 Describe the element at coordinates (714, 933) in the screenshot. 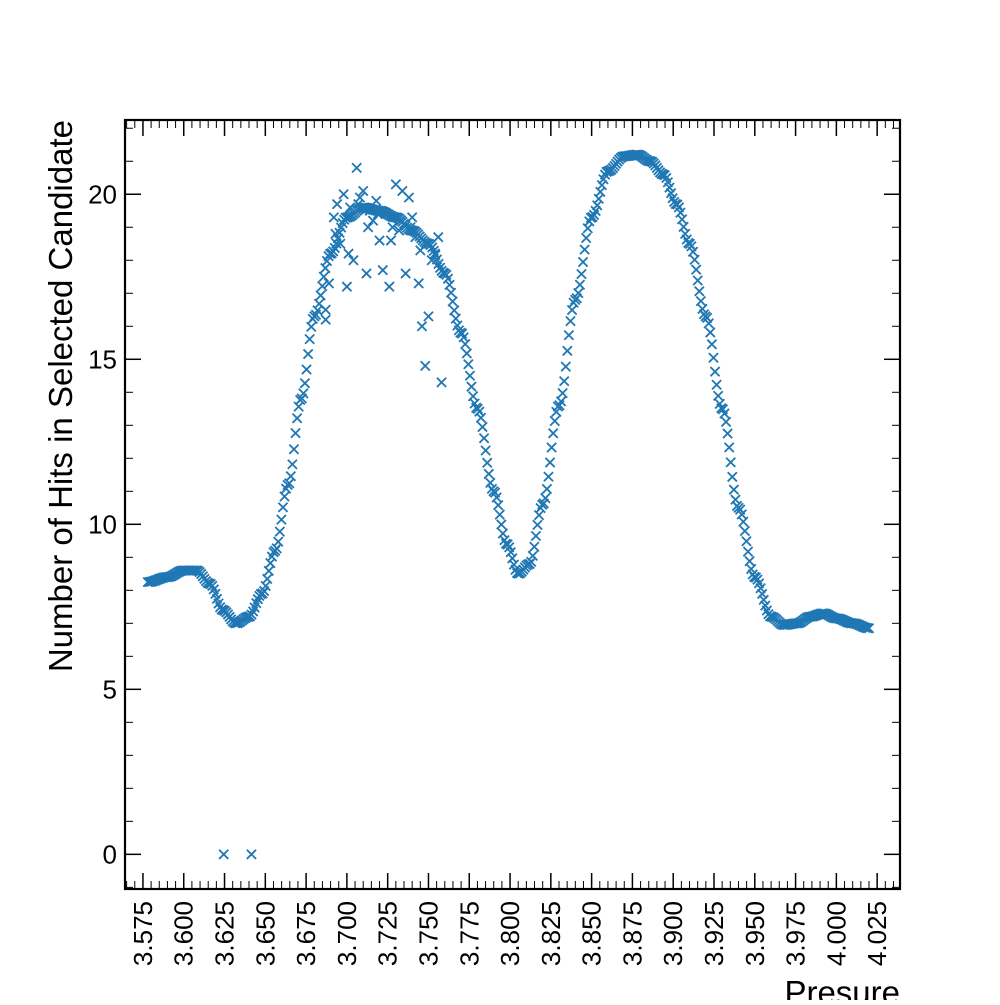

I see `x-tick-label: 3.925` at that location.